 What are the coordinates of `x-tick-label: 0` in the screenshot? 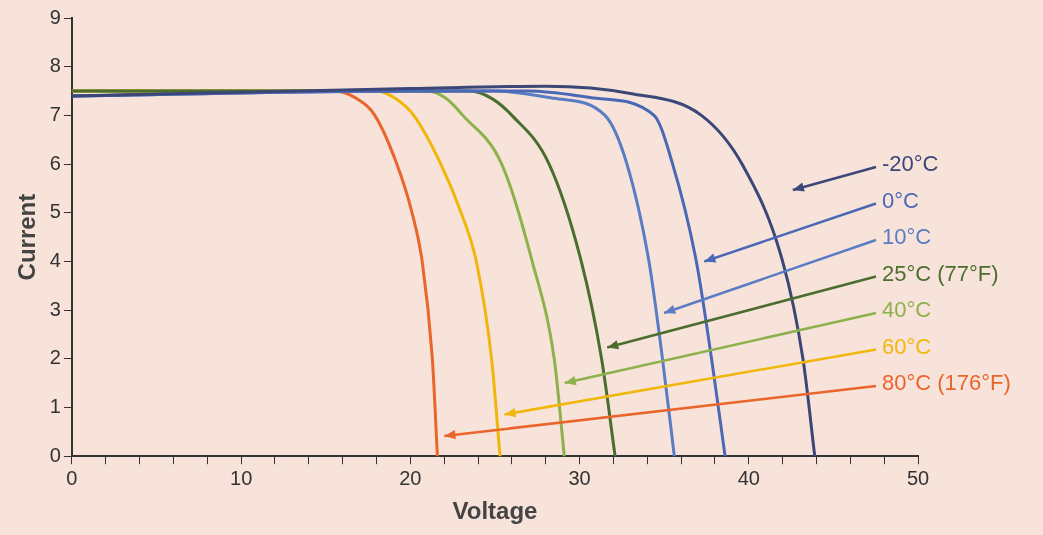 It's located at (72, 477).